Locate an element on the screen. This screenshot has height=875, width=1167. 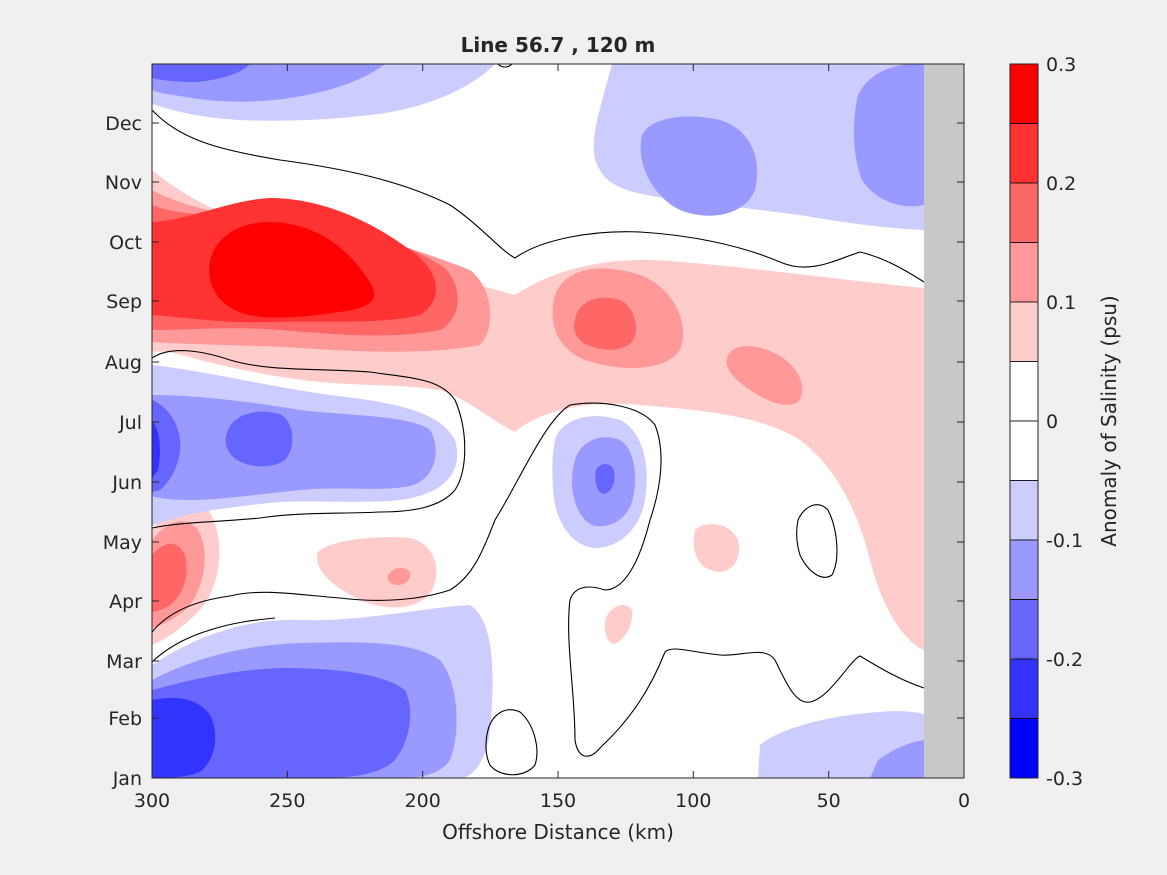
y-tick-label: Oct is located at coordinates (125, 243).